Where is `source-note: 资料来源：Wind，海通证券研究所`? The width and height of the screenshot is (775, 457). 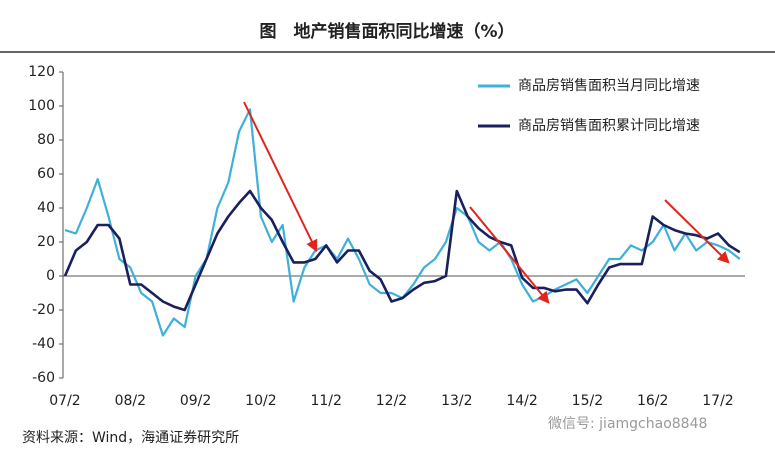
source-note: 资料来源：Wind，海通证券研究所 is located at coordinates (130, 438).